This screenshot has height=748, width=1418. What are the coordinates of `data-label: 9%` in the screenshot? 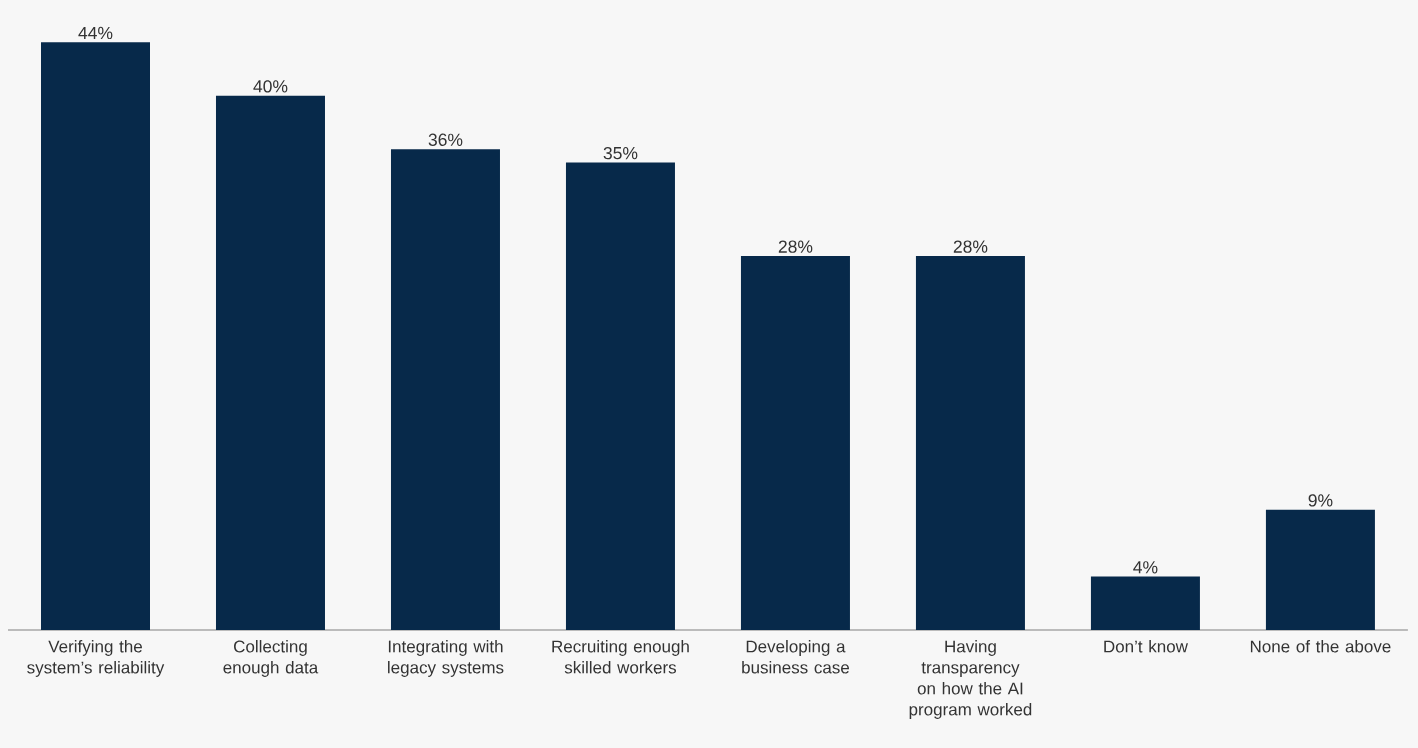 It's located at (1320, 500).